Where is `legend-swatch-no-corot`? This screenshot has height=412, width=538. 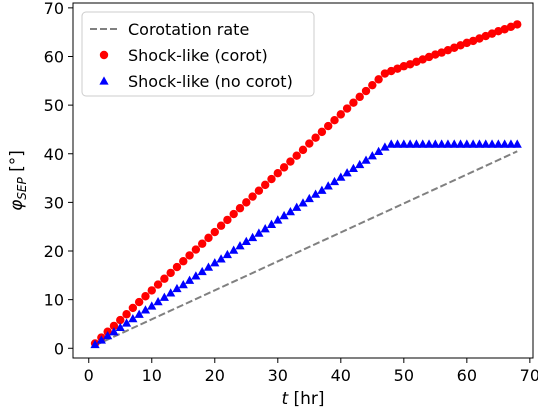
legend-swatch-no-corot is located at coordinates (104, 80).